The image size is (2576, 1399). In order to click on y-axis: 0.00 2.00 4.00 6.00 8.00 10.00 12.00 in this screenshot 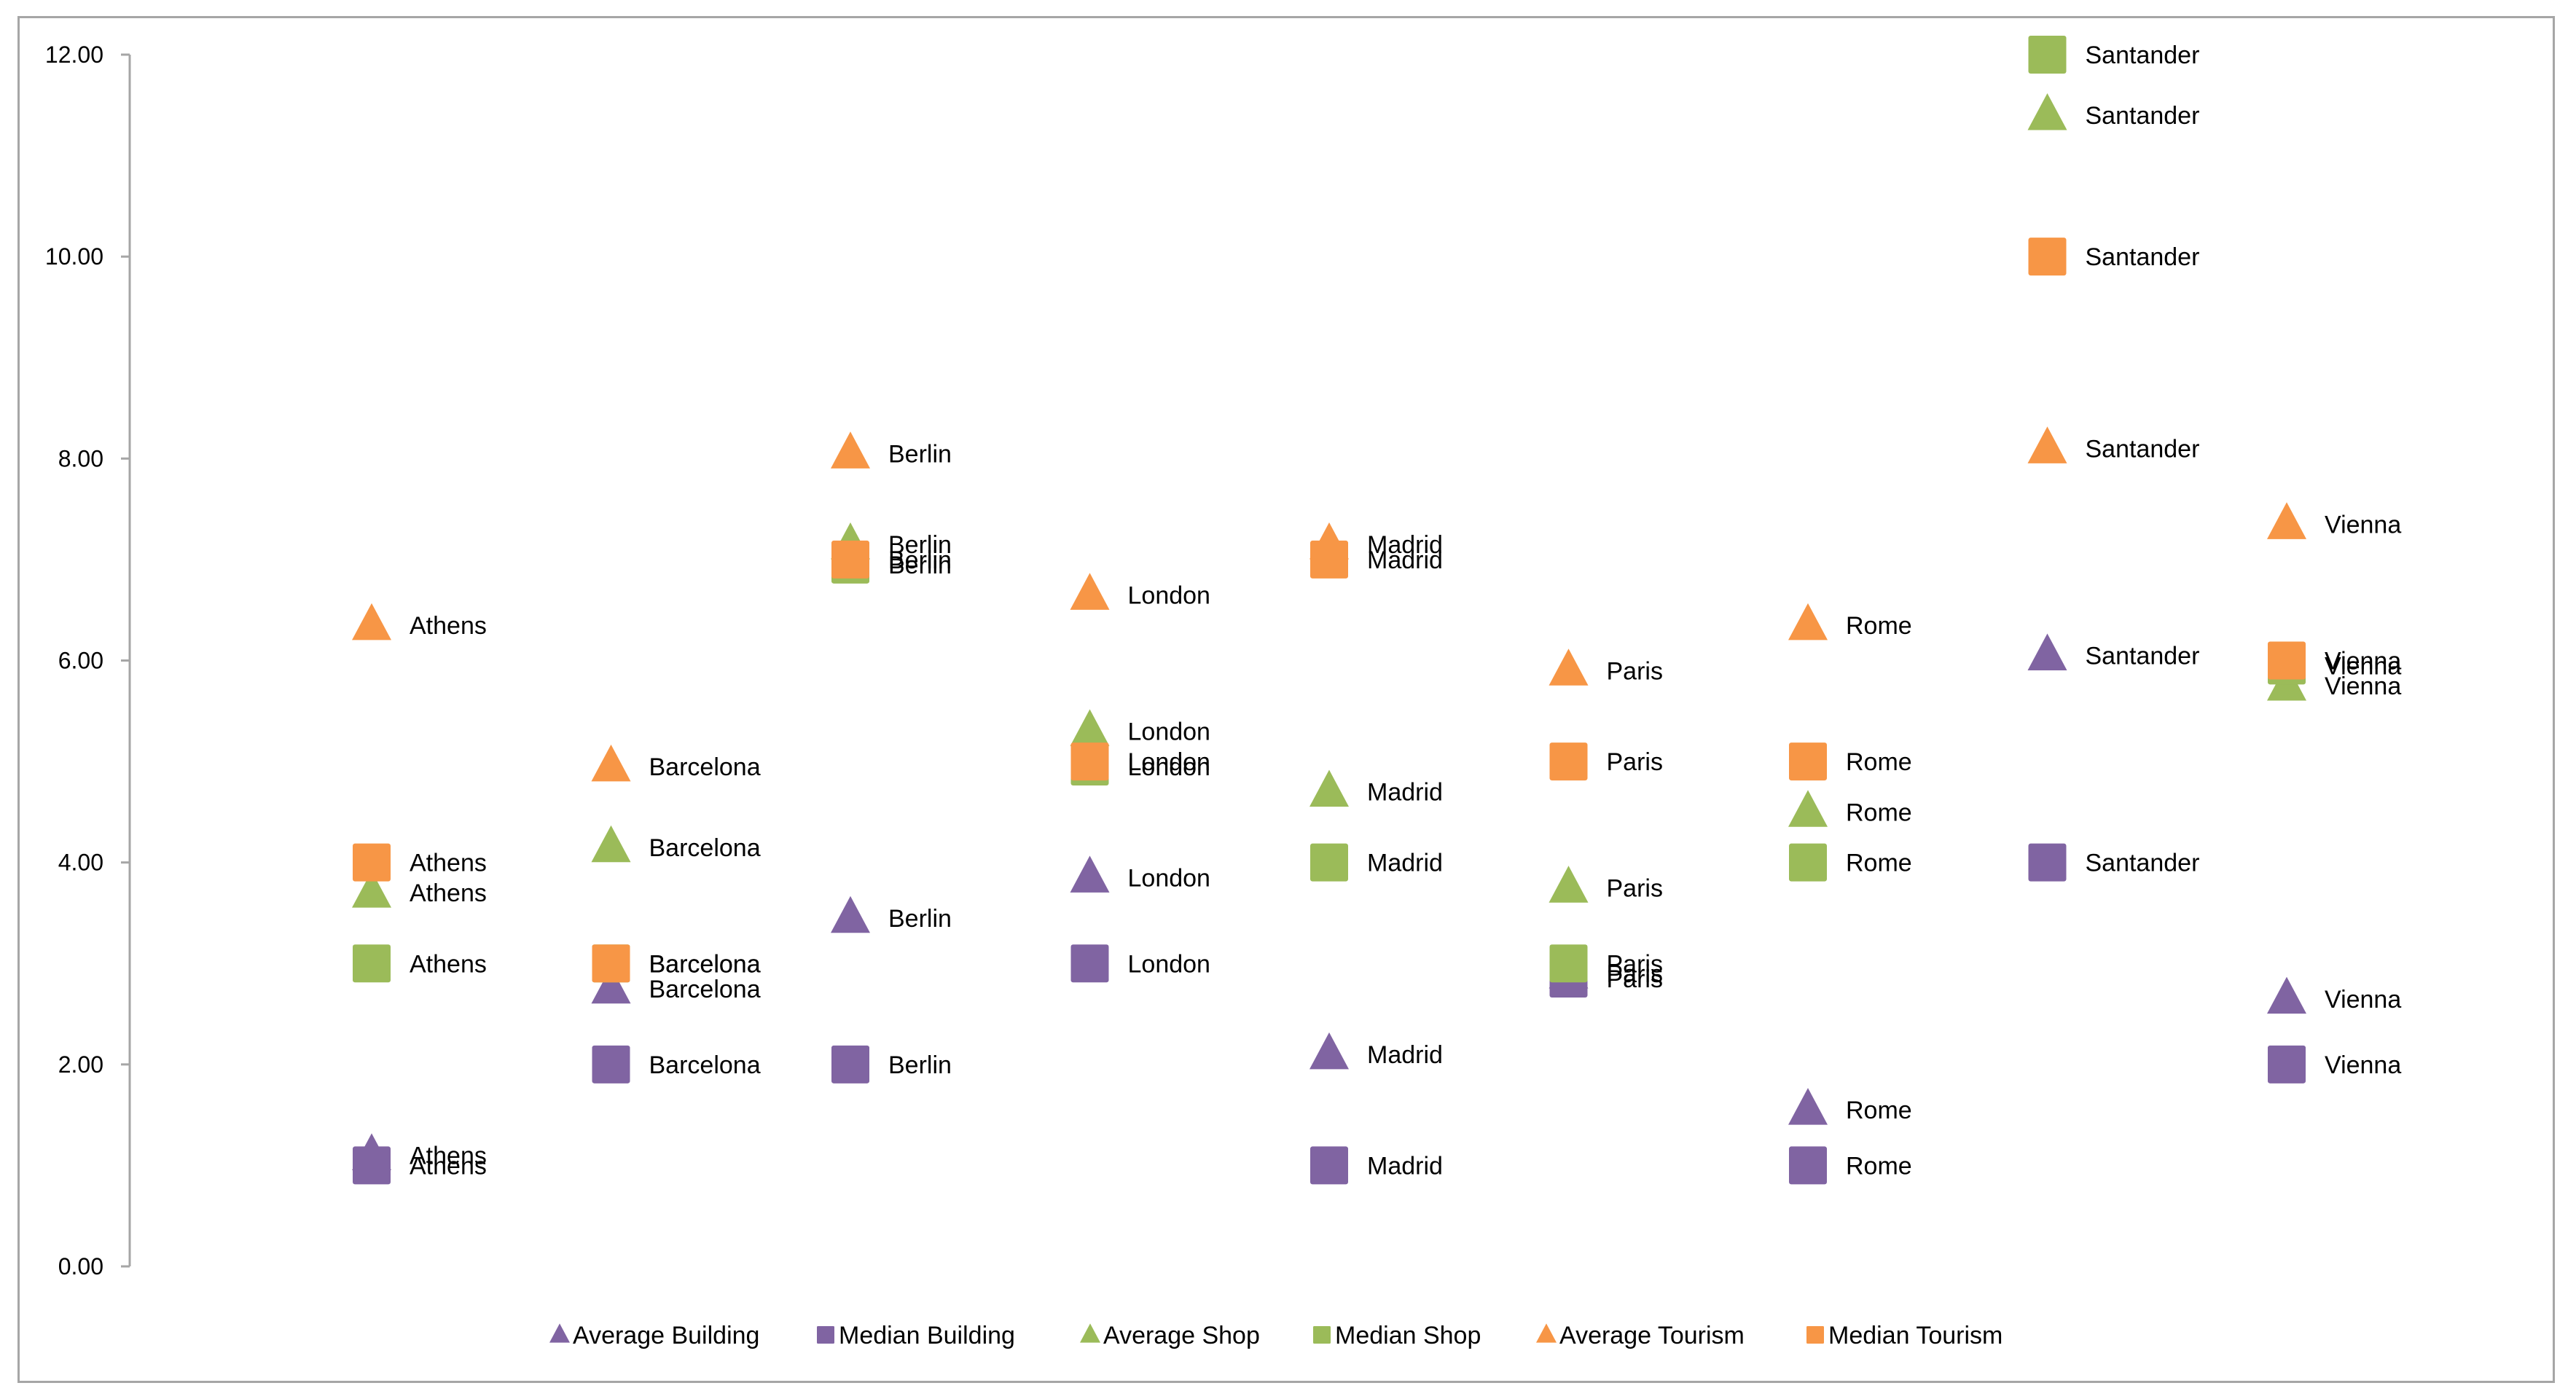, I will do `click(88, 661)`.